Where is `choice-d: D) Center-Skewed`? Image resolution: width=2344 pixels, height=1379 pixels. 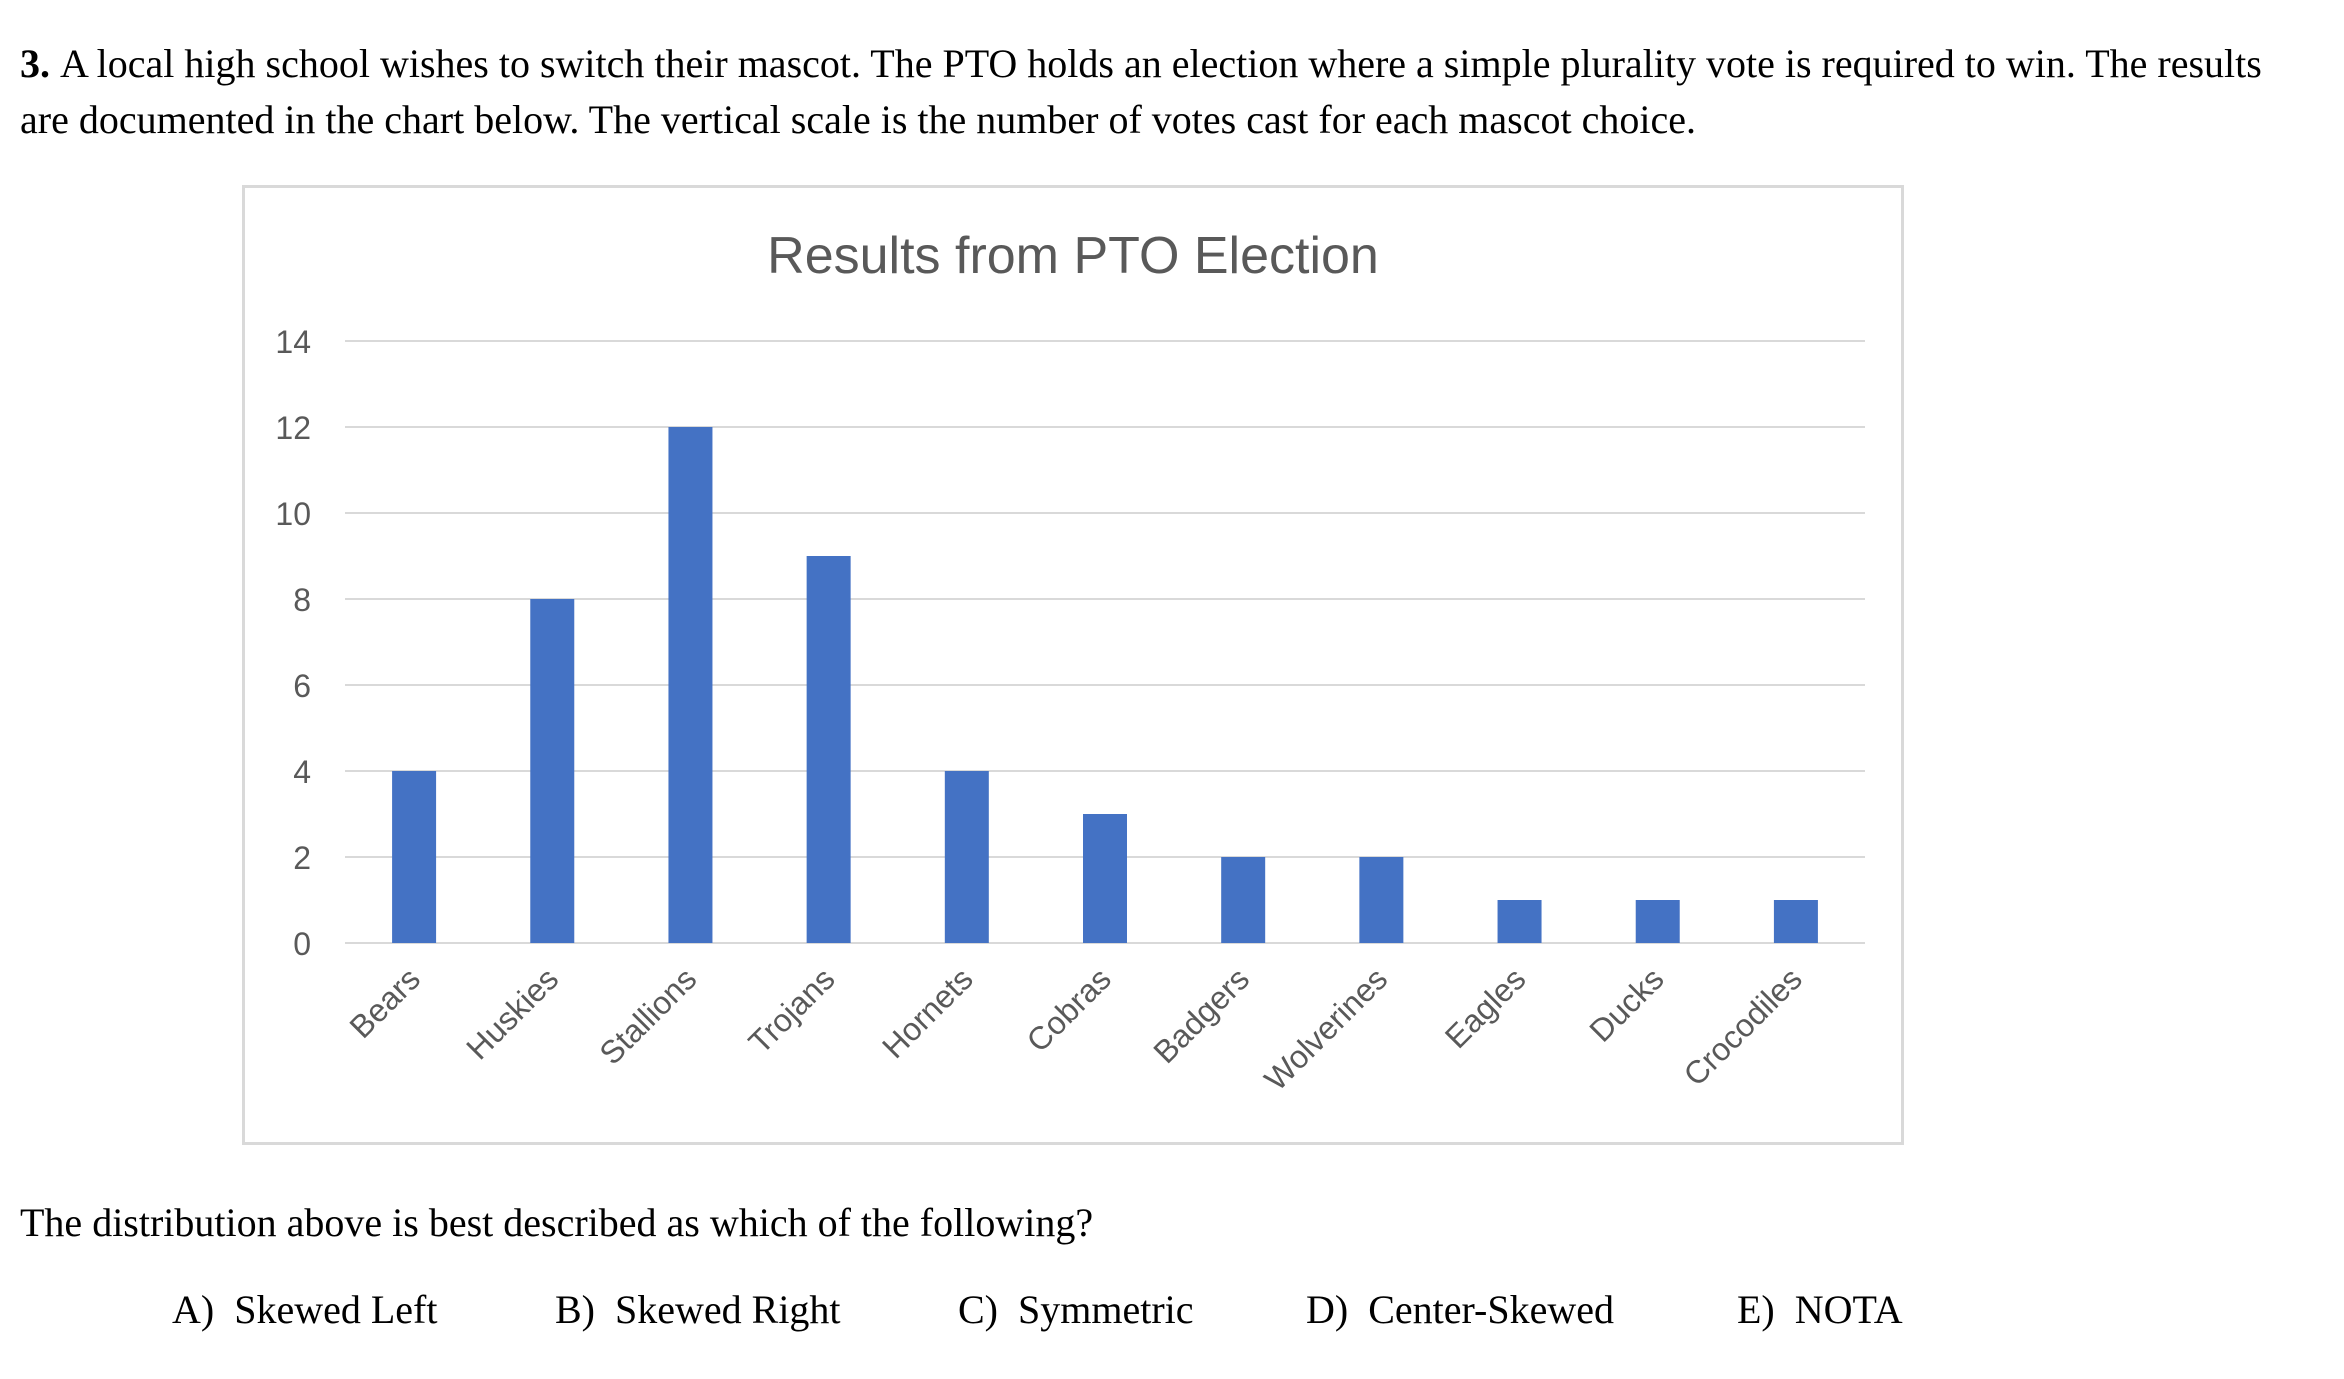 choice-d: D) Center-Skewed is located at coordinates (1460, 1310).